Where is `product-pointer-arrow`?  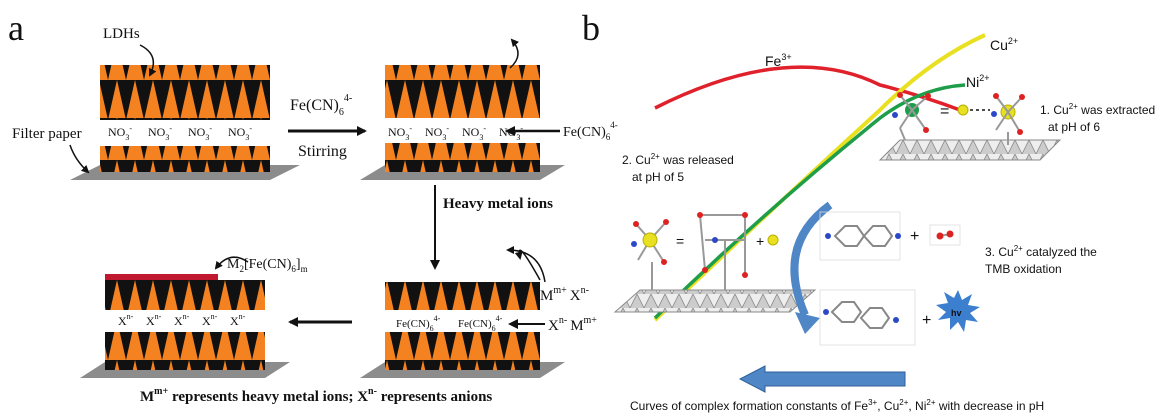 product-pointer-arrow is located at coordinates (231, 263).